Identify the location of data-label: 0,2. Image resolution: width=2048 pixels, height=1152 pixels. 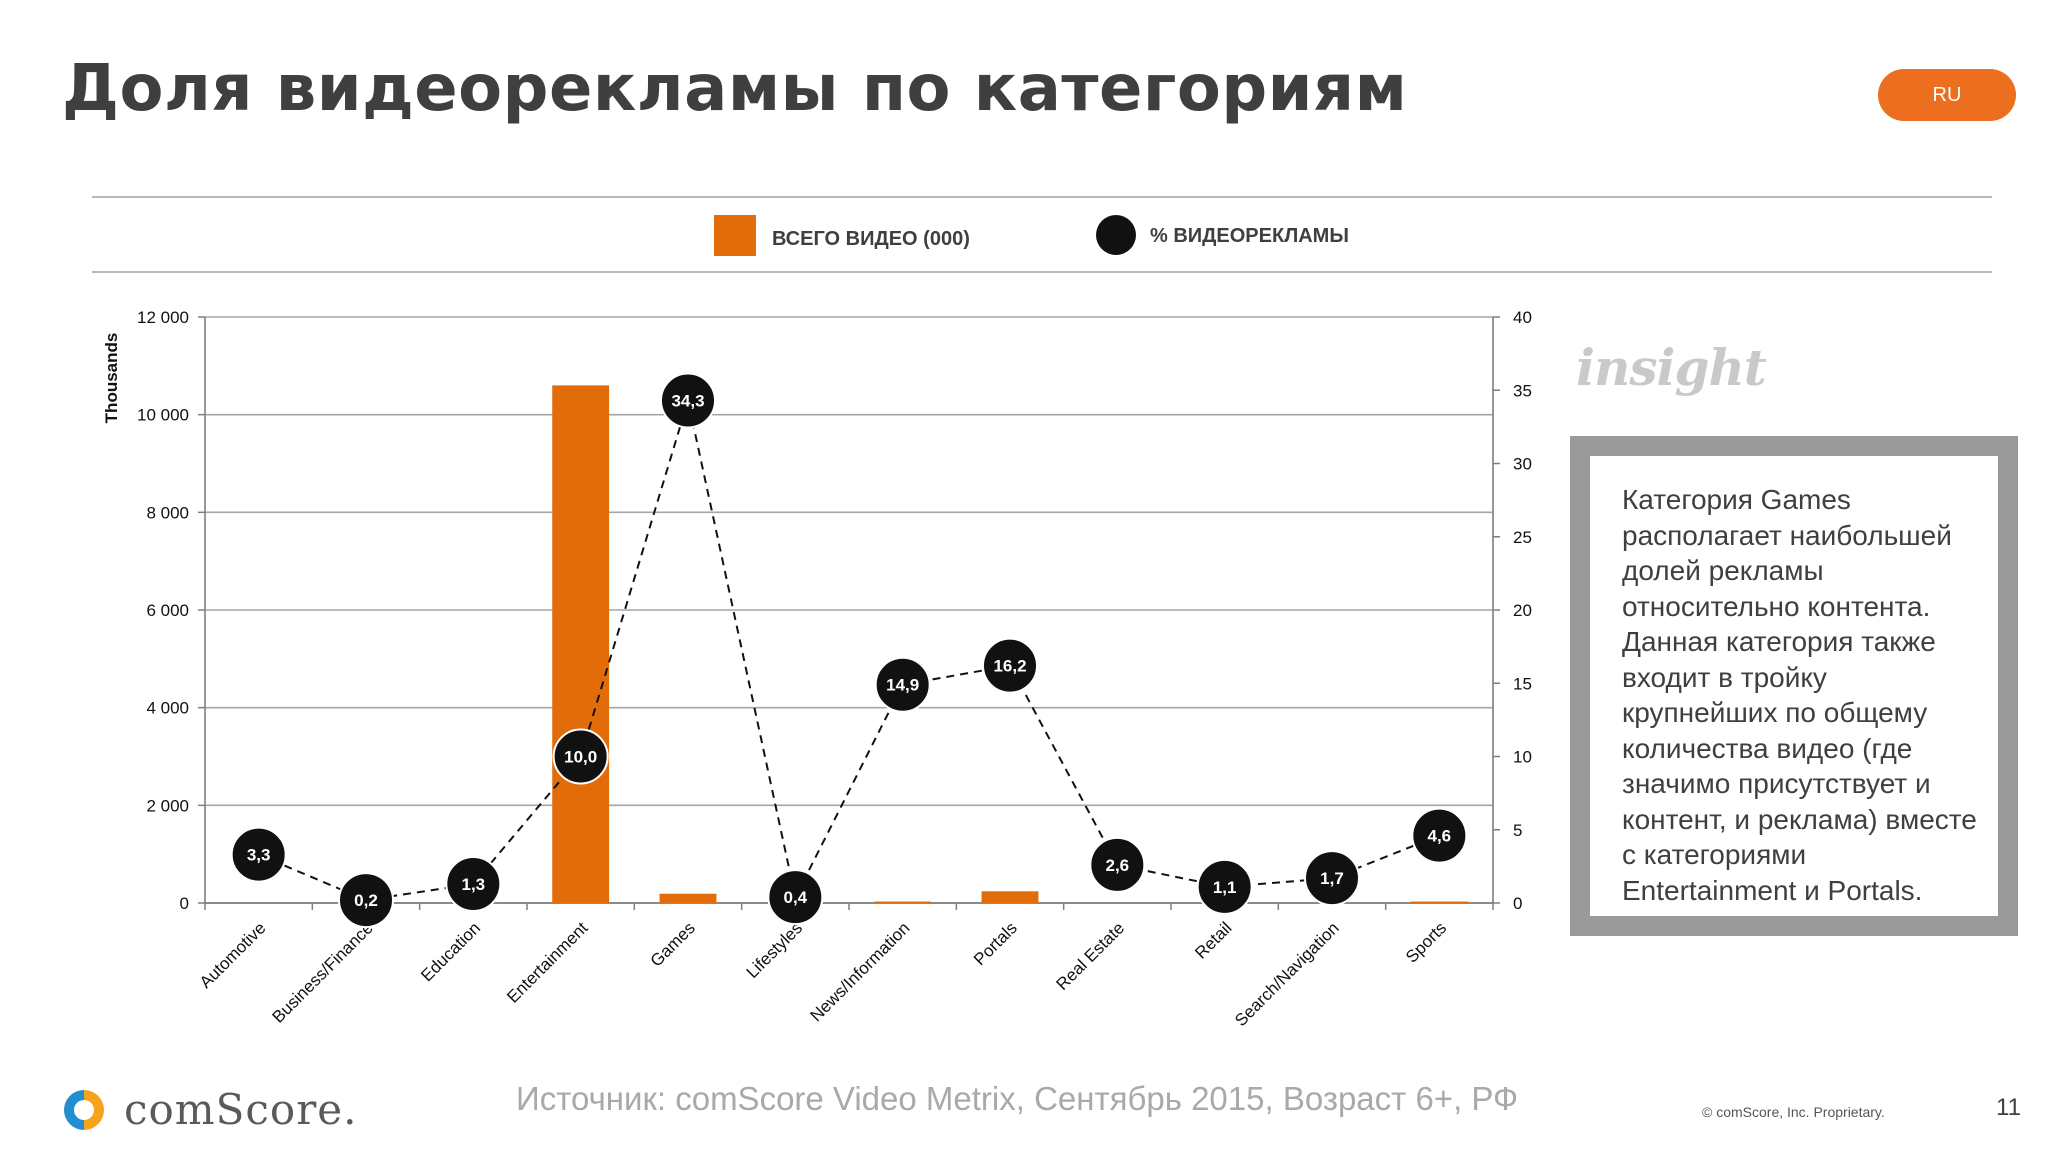
(366, 900).